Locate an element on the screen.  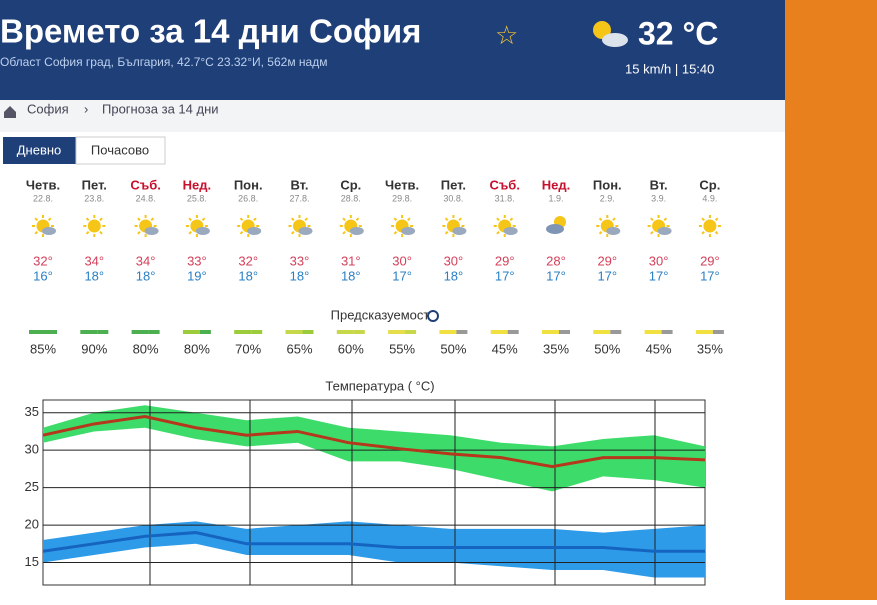
predictability-label: 85% is located at coordinates (43, 348).